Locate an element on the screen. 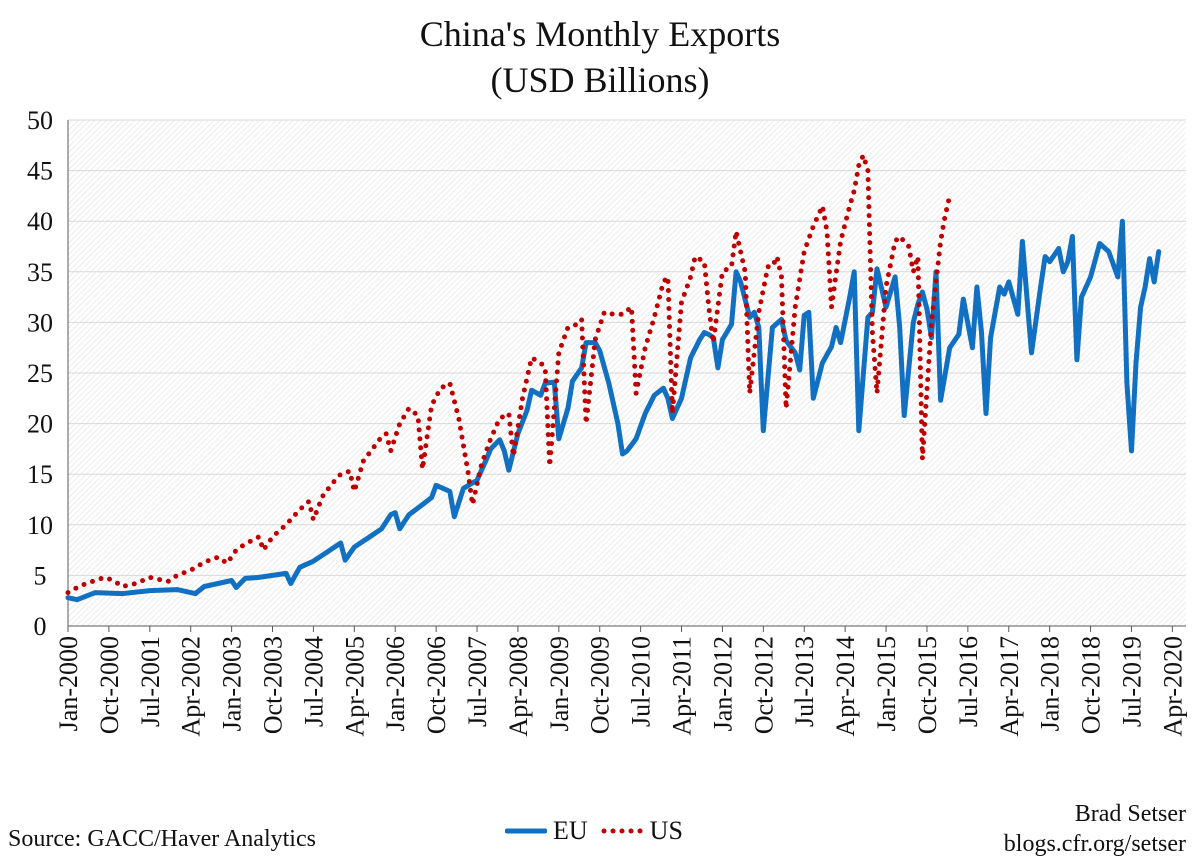 Image resolution: width=1200 pixels, height=864 pixels. source-note: Source: GACC/Haver Analytics is located at coordinates (162, 839).